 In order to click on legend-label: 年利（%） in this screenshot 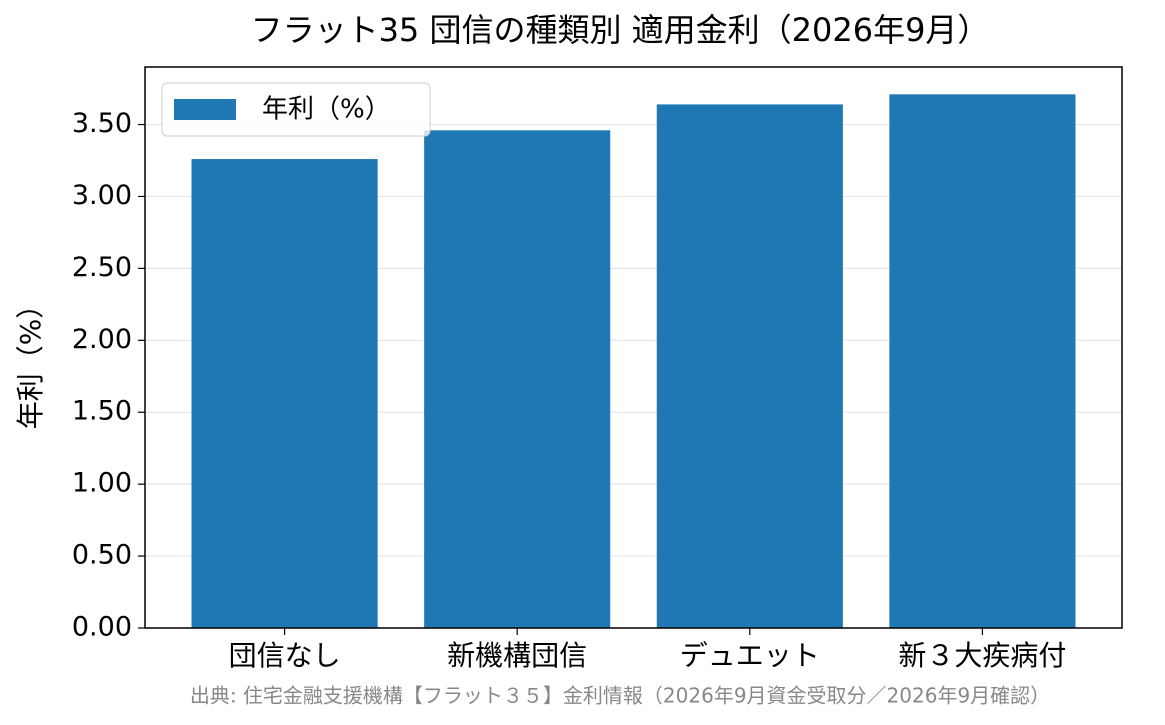, I will do `click(326, 110)`.